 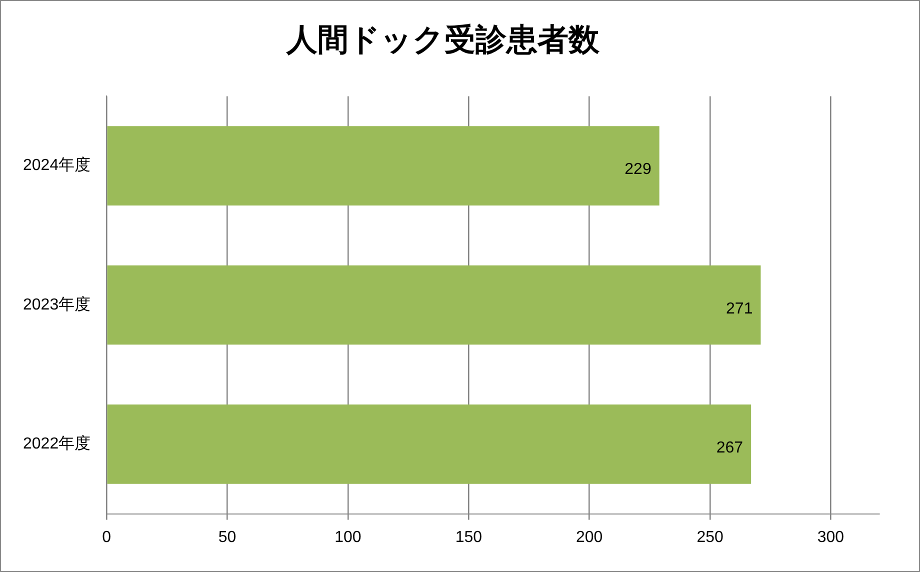 I want to click on x-tick-label: 100, so click(x=348, y=537).